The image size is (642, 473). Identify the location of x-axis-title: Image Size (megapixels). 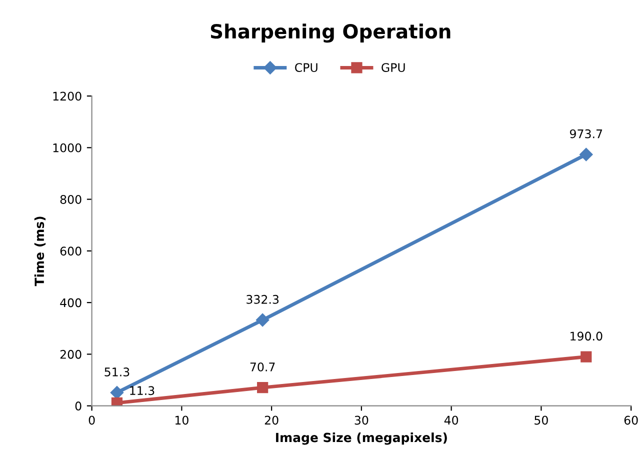
(361, 438).